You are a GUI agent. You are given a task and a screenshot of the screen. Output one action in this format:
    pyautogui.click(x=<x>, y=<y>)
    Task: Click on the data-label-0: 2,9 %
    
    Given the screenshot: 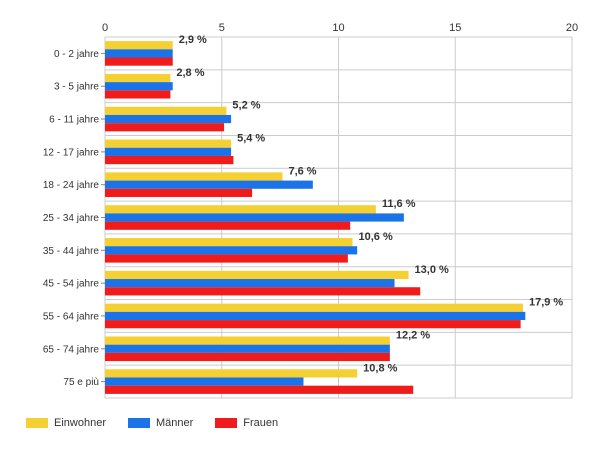 What is the action you would take?
    pyautogui.click(x=193, y=40)
    